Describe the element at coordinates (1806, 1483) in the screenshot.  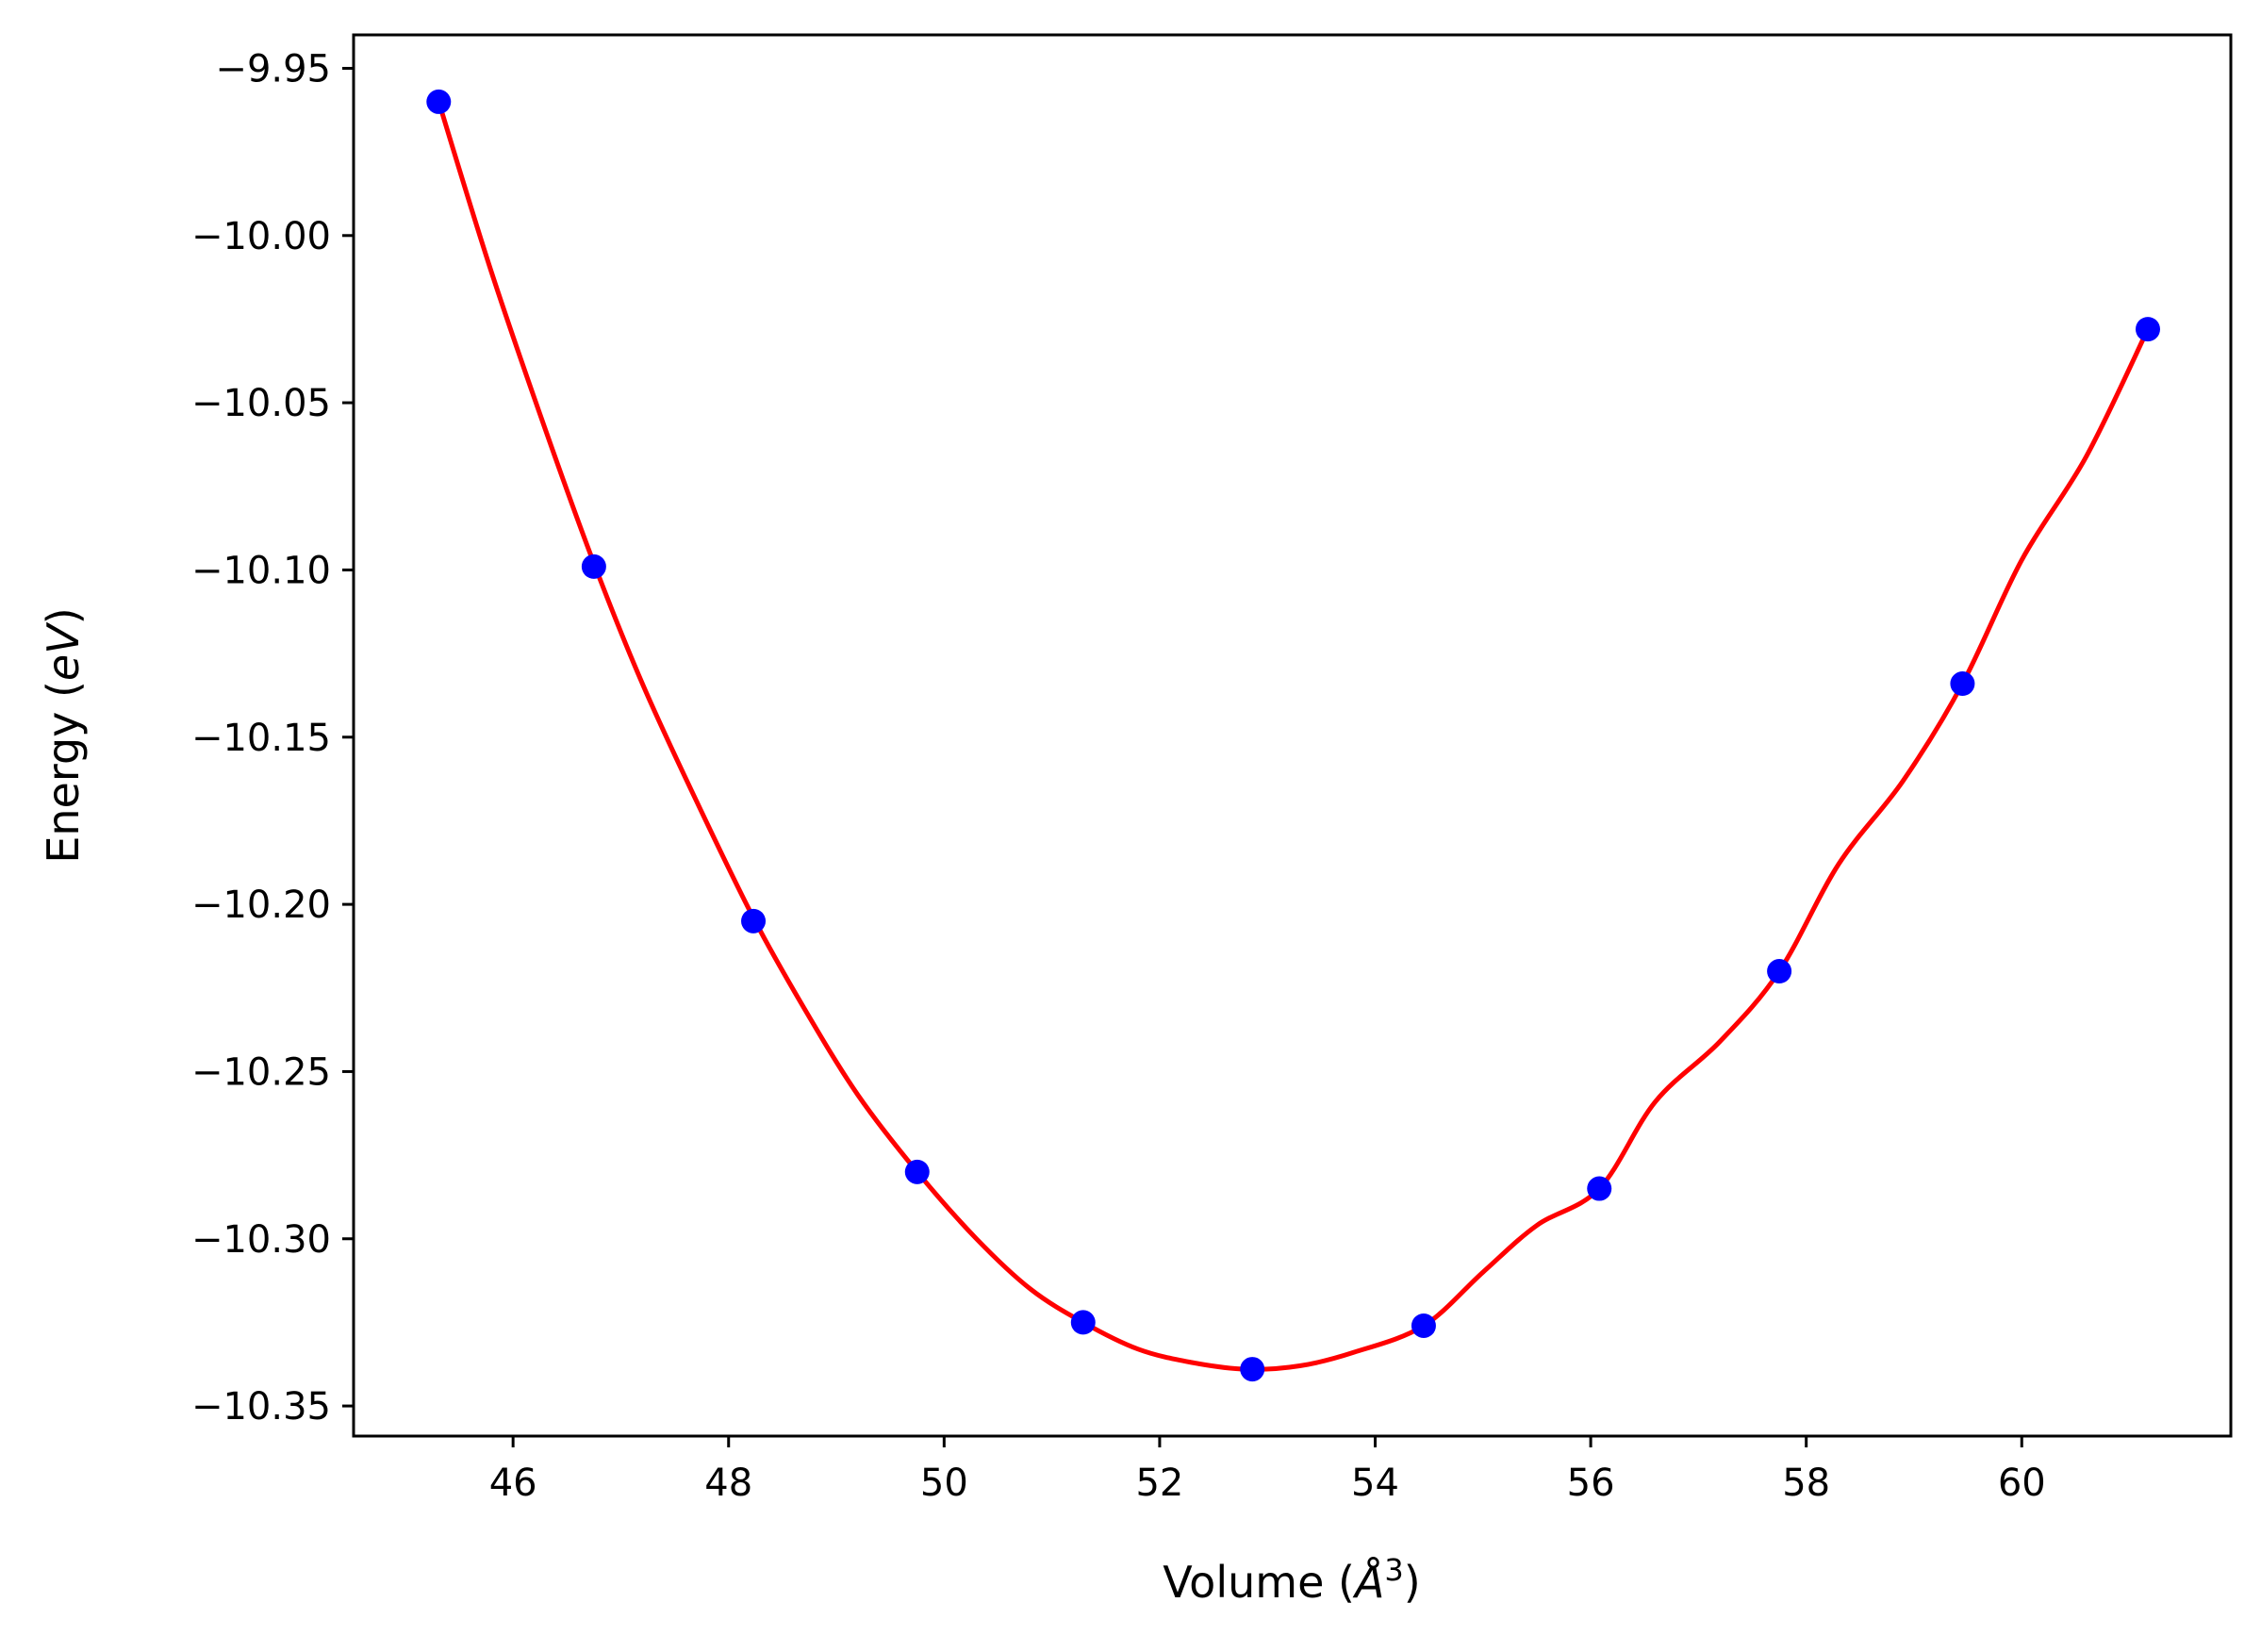
I see `x-tick-label: 58` at that location.